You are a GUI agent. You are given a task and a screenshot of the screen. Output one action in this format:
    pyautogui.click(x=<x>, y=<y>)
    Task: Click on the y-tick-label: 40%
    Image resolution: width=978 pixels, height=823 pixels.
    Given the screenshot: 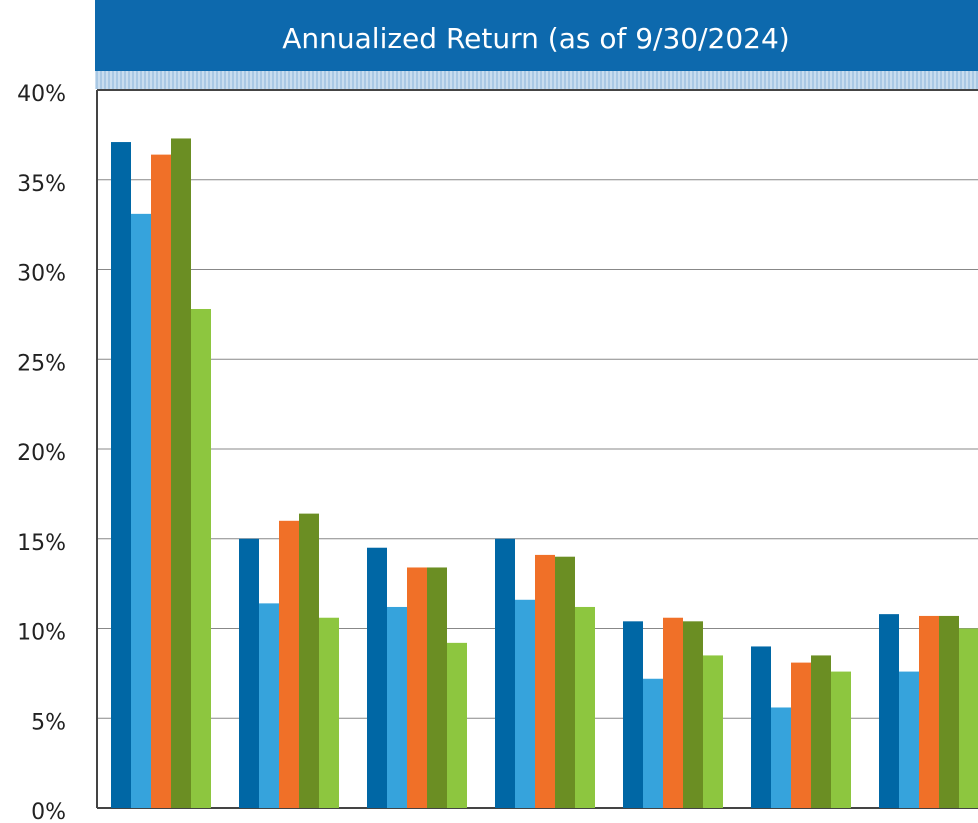 What is the action you would take?
    pyautogui.click(x=41, y=94)
    